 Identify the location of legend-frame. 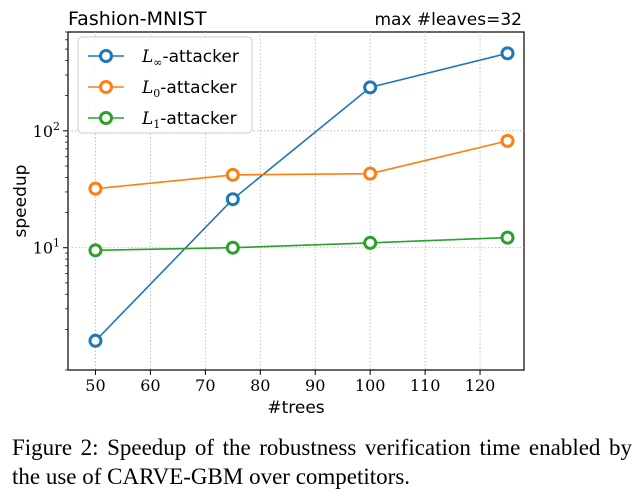
(165, 85).